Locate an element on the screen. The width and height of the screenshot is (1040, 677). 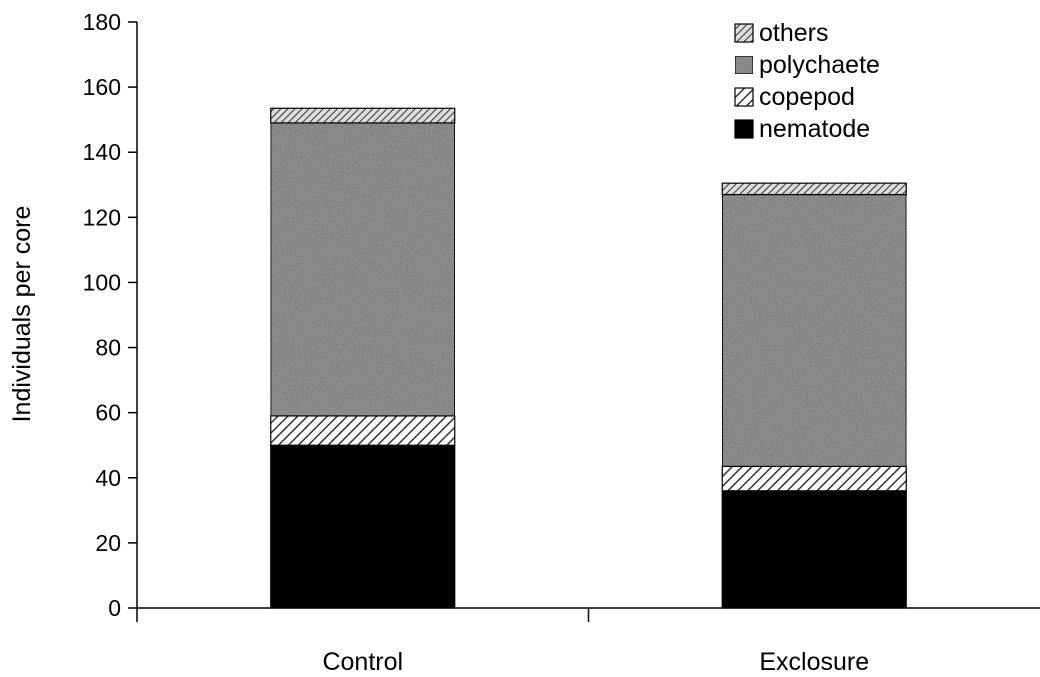
legend: others polychaete copepod nematode is located at coordinates (807, 81).